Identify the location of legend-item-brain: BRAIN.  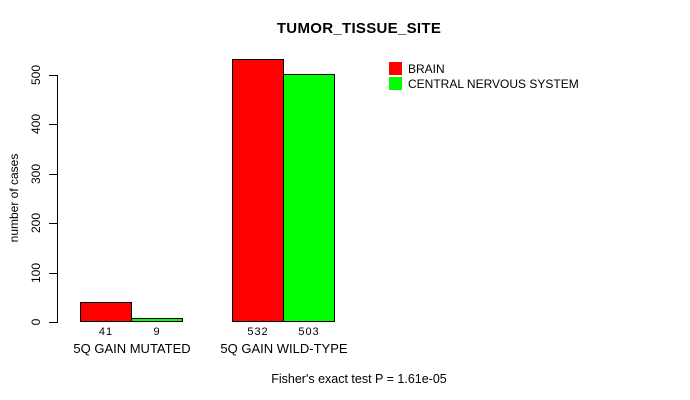
(484, 68).